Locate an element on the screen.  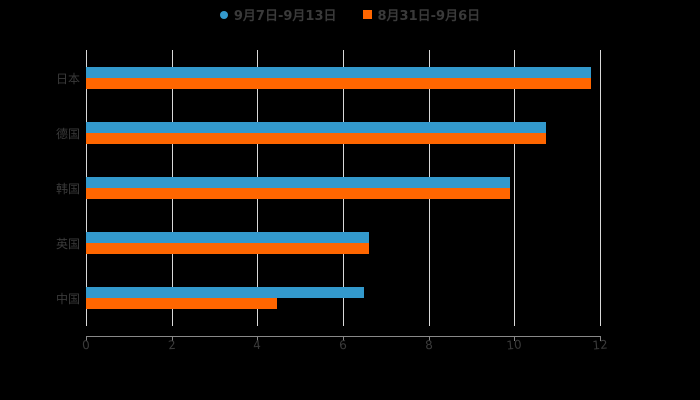
x-tick-label: 12 is located at coordinates (600, 345).